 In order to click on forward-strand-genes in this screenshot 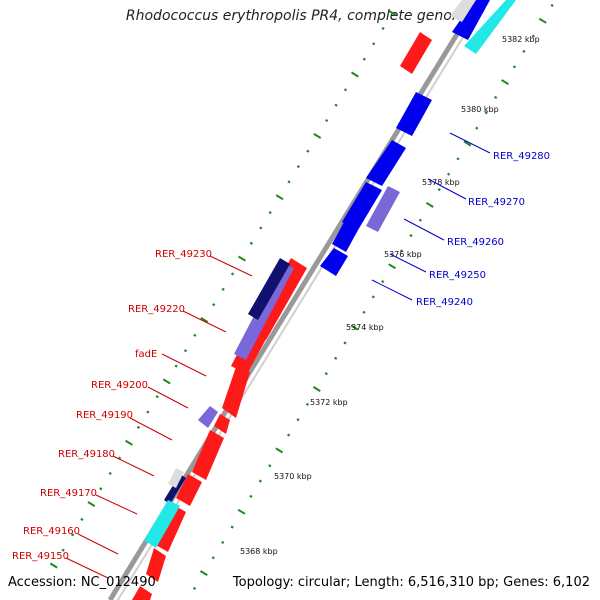, I will do `click(405, 138)`.